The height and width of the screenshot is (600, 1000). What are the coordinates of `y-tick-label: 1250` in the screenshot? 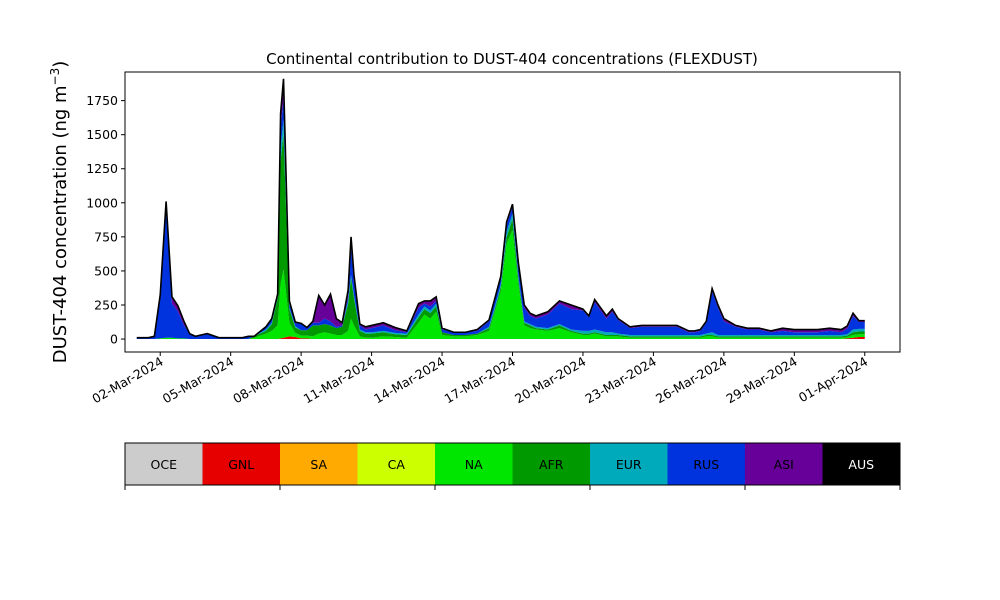 It's located at (102, 168).